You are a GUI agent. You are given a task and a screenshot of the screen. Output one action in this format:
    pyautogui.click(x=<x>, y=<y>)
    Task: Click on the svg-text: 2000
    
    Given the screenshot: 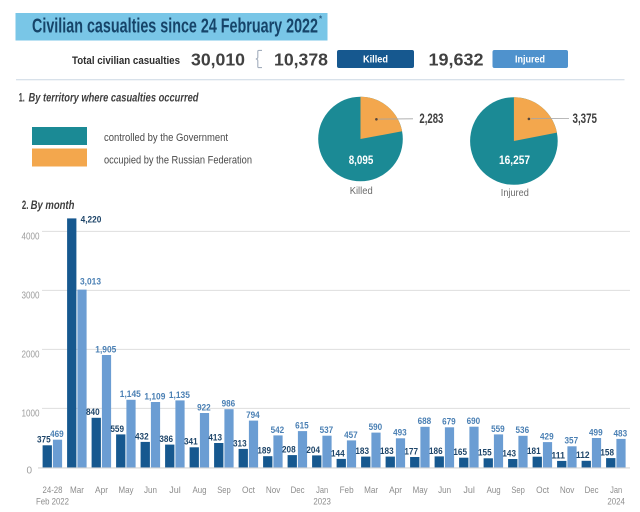 What is the action you would take?
    pyautogui.click(x=31, y=355)
    